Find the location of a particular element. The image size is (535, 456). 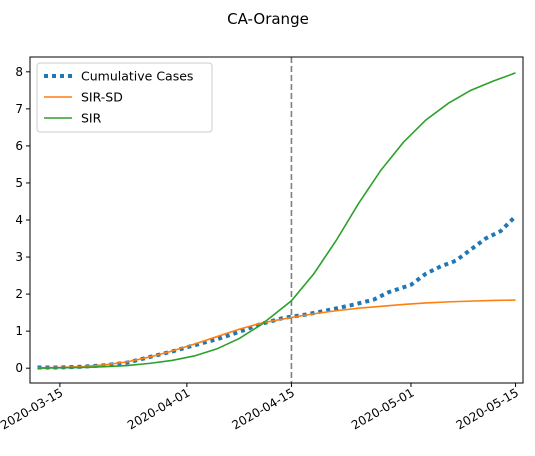

chart-title: CA-Orange is located at coordinates (268, 19).